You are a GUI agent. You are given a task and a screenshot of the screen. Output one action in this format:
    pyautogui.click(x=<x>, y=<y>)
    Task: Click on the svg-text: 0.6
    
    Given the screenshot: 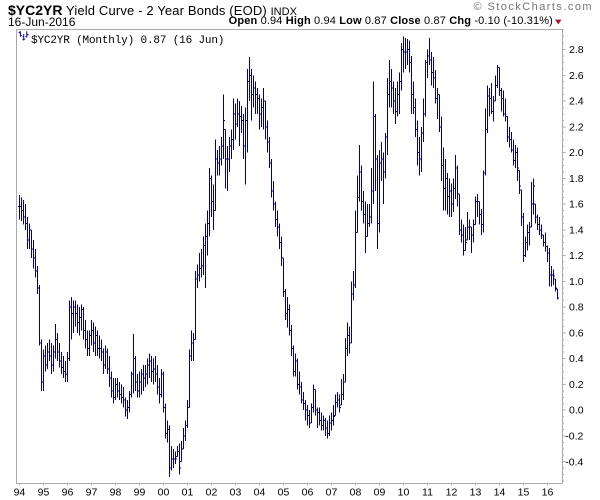 What is the action you would take?
    pyautogui.click(x=576, y=334)
    